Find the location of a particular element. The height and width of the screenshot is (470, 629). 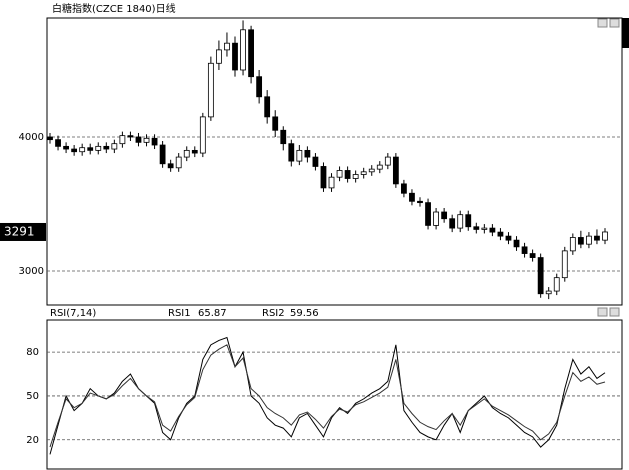

legend-value: 59.56 is located at coordinates (304, 313).